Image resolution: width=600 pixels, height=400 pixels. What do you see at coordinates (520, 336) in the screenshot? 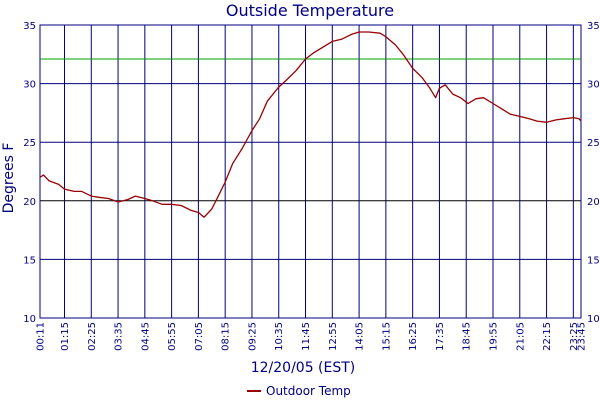
I see `x-tick-label: 21:05` at bounding box center [520, 336].